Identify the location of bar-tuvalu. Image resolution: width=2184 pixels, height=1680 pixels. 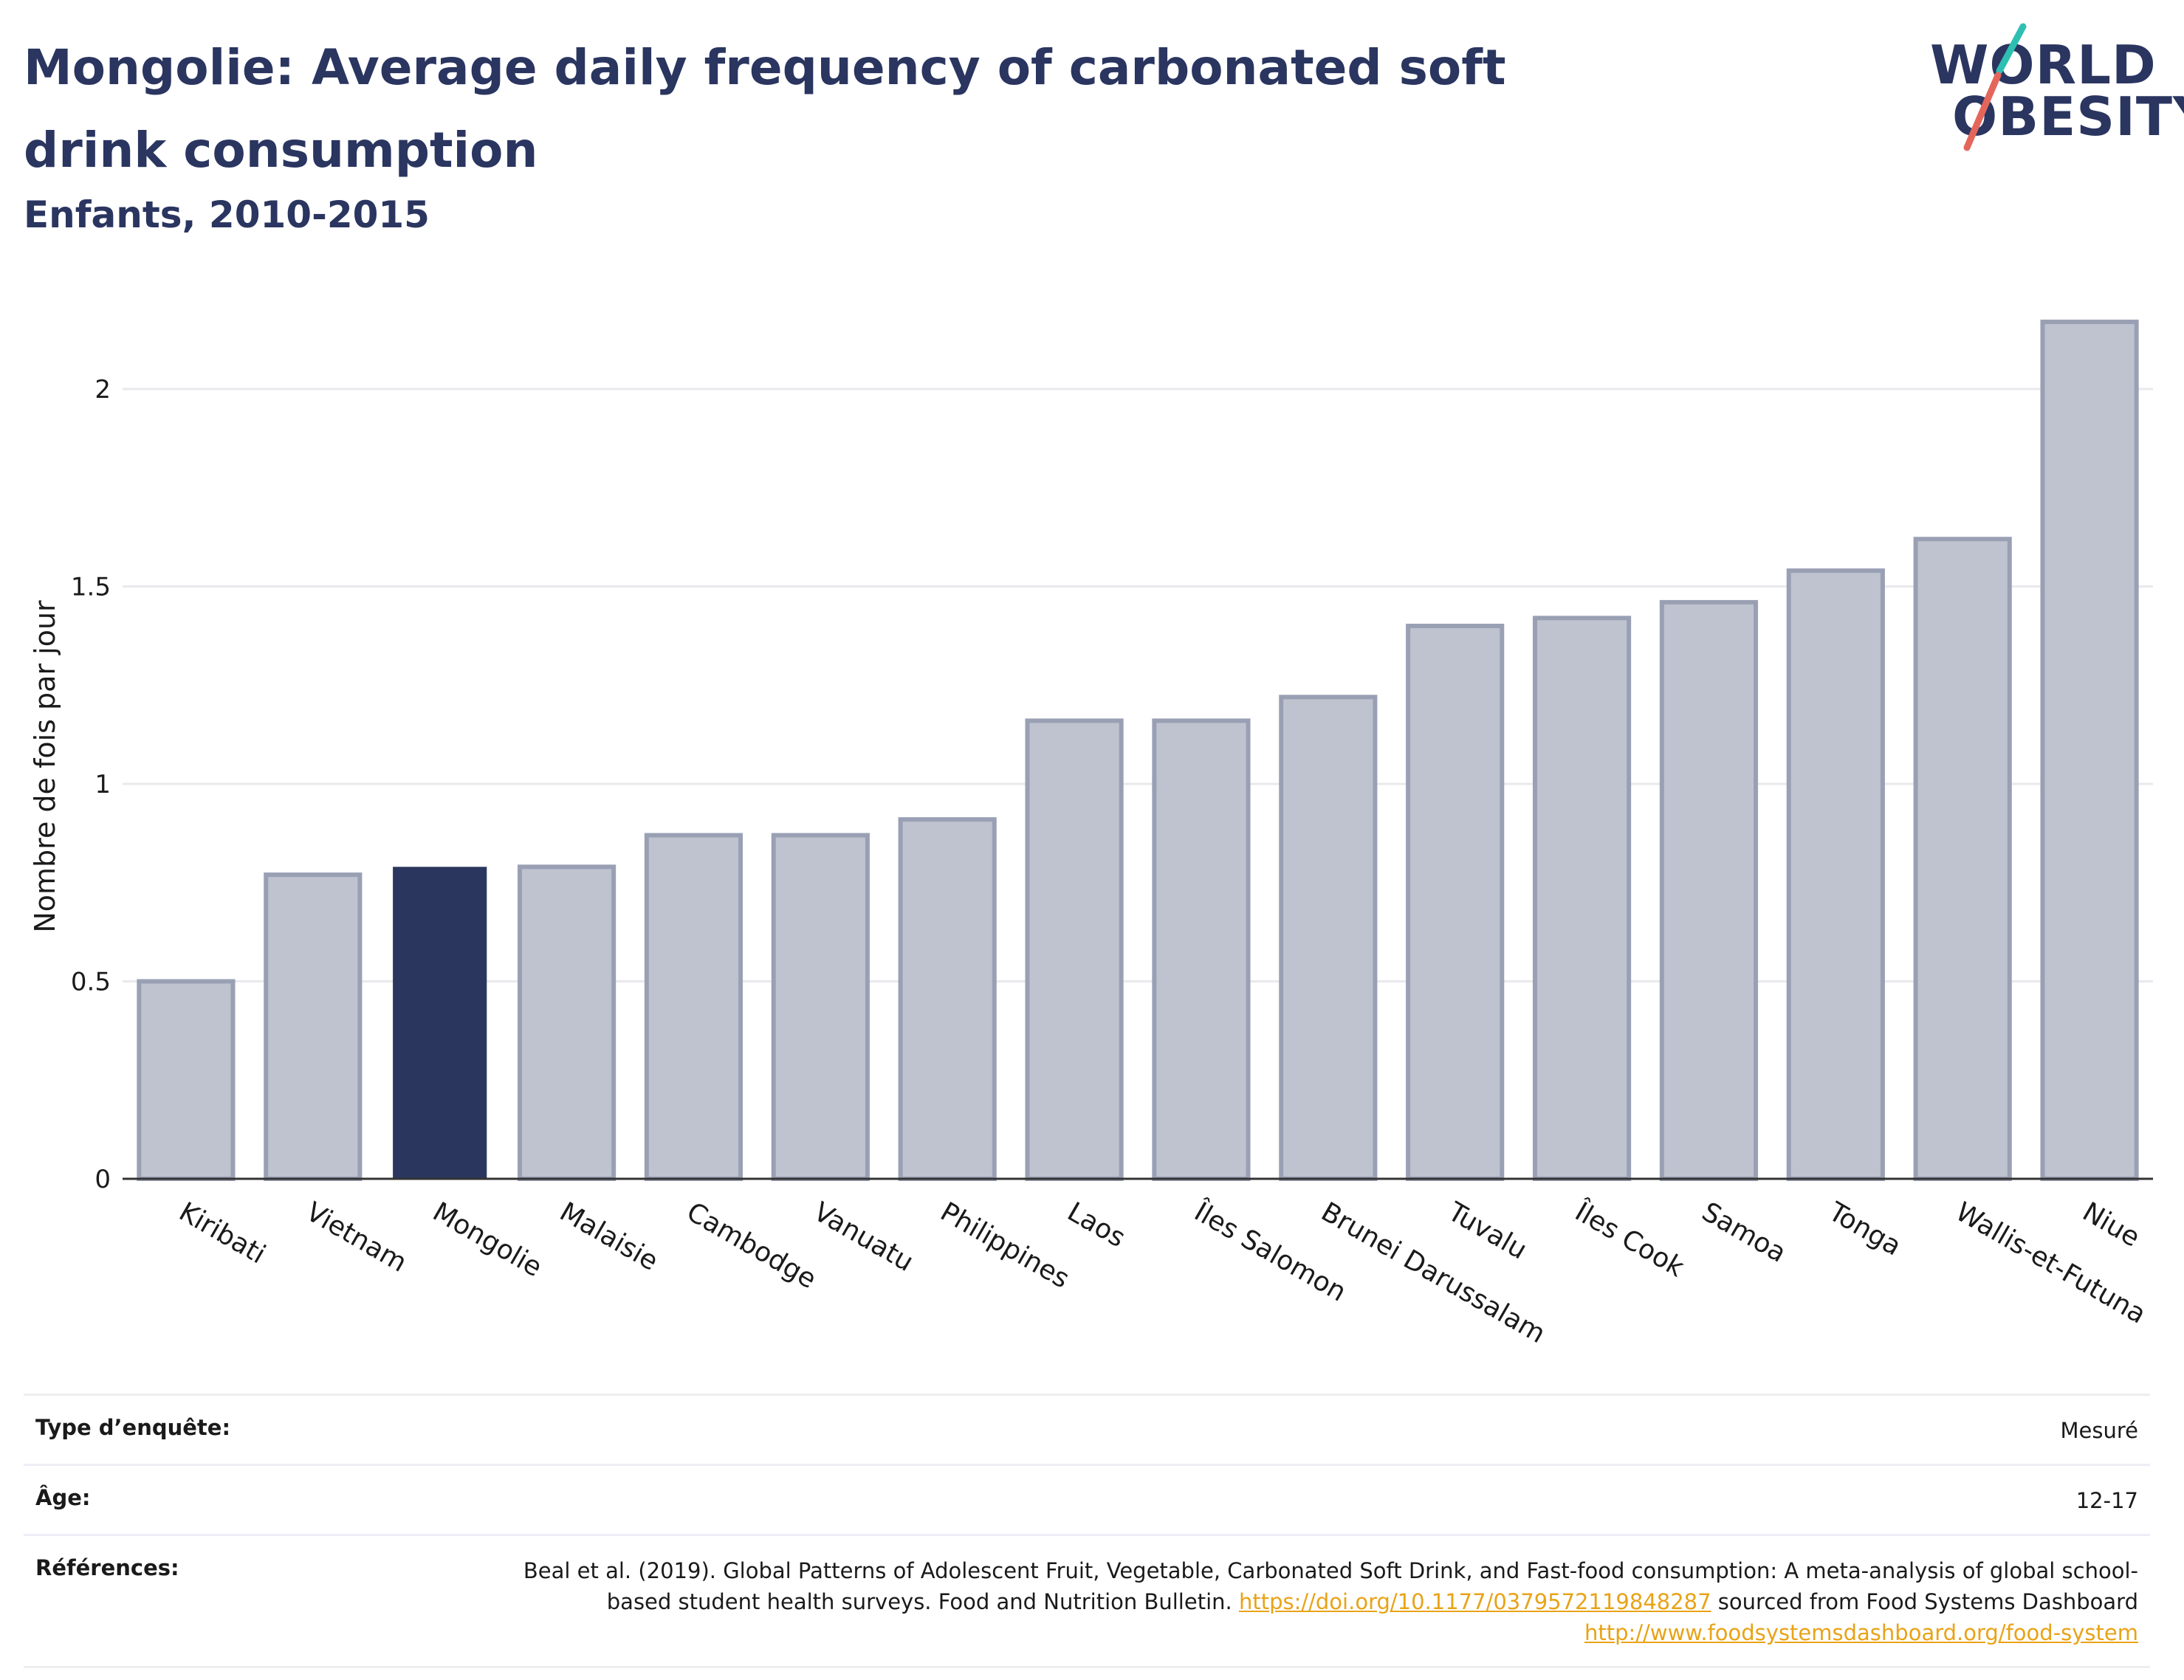
(1456, 902).